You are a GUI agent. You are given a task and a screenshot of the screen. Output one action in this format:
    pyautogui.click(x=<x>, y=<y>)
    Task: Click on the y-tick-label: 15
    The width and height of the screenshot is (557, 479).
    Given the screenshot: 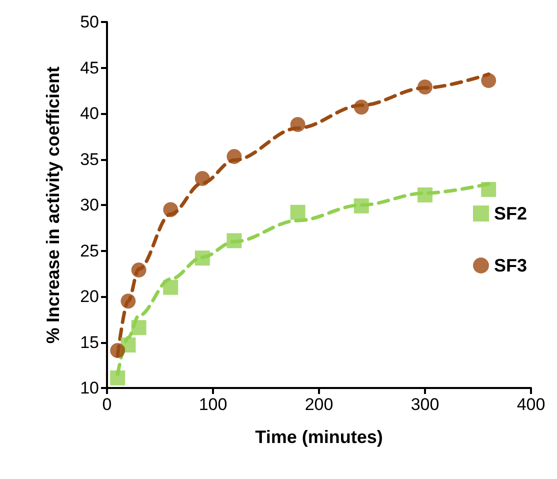 What is the action you would take?
    pyautogui.click(x=89, y=342)
    